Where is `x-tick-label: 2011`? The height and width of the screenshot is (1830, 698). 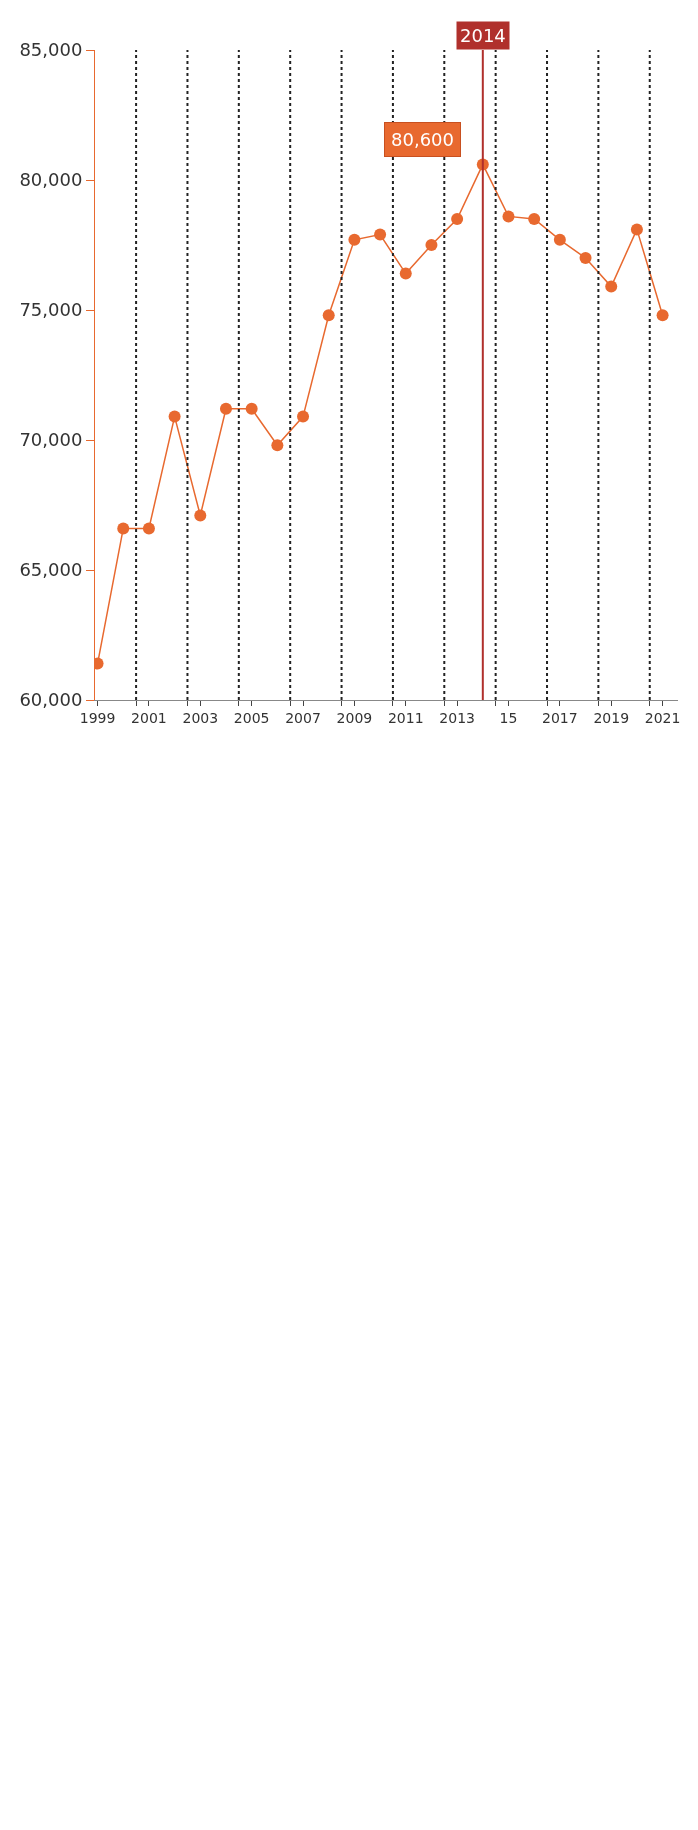 x-tick-label: 2011 is located at coordinates (405, 717).